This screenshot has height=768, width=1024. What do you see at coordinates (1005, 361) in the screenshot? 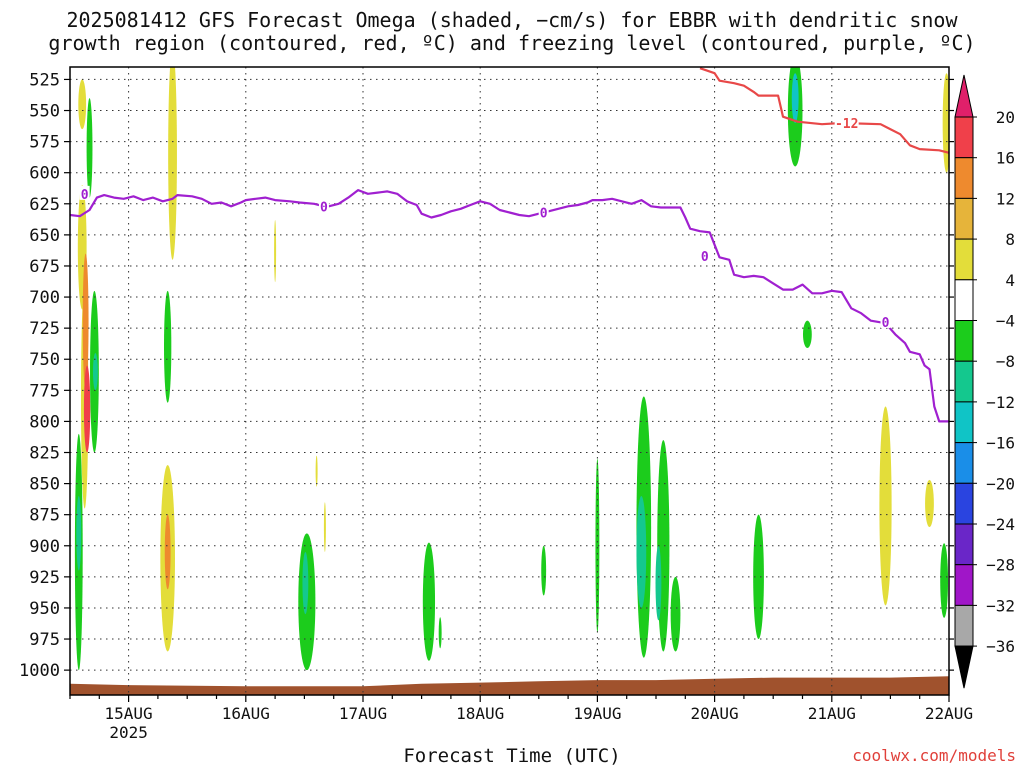
I see `colorbar-label: −8` at bounding box center [1005, 361].